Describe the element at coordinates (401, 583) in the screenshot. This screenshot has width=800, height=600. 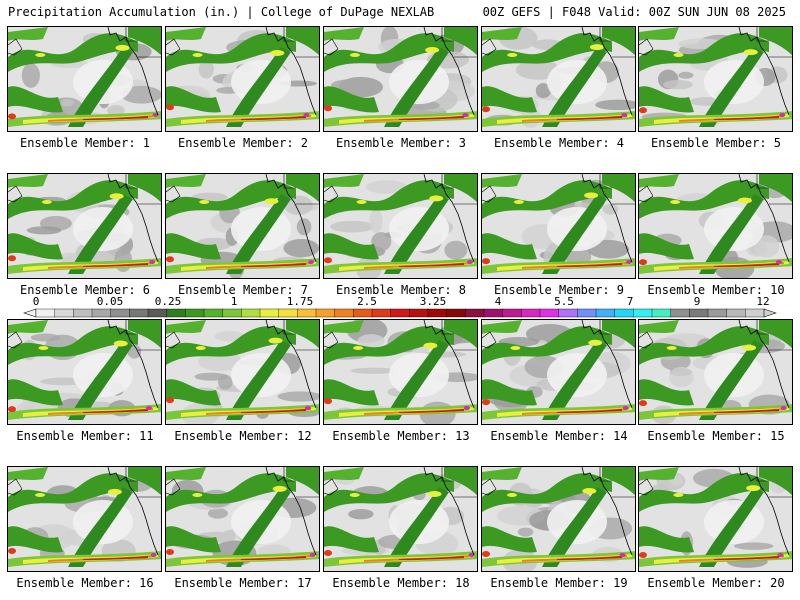
I see `ensemble-member-label: Ensemble Member: 18` at that location.